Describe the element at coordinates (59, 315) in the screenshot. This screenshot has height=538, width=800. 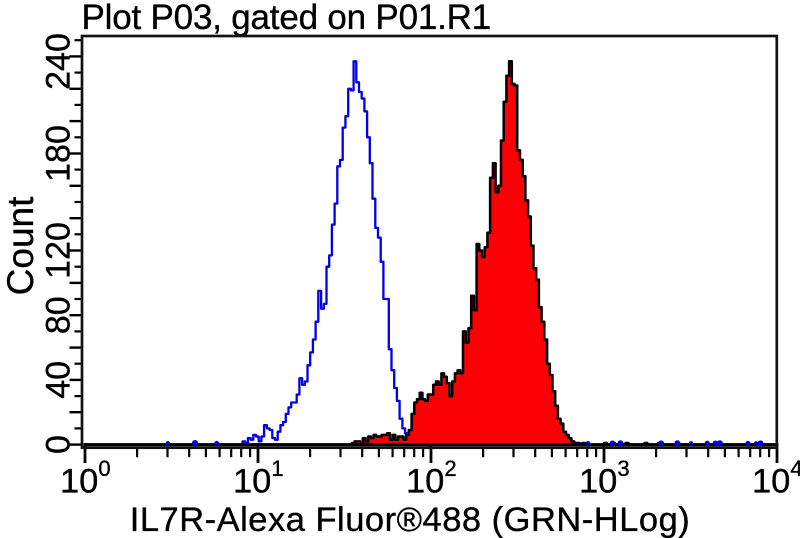
I see `svg-text: 80` at that location.